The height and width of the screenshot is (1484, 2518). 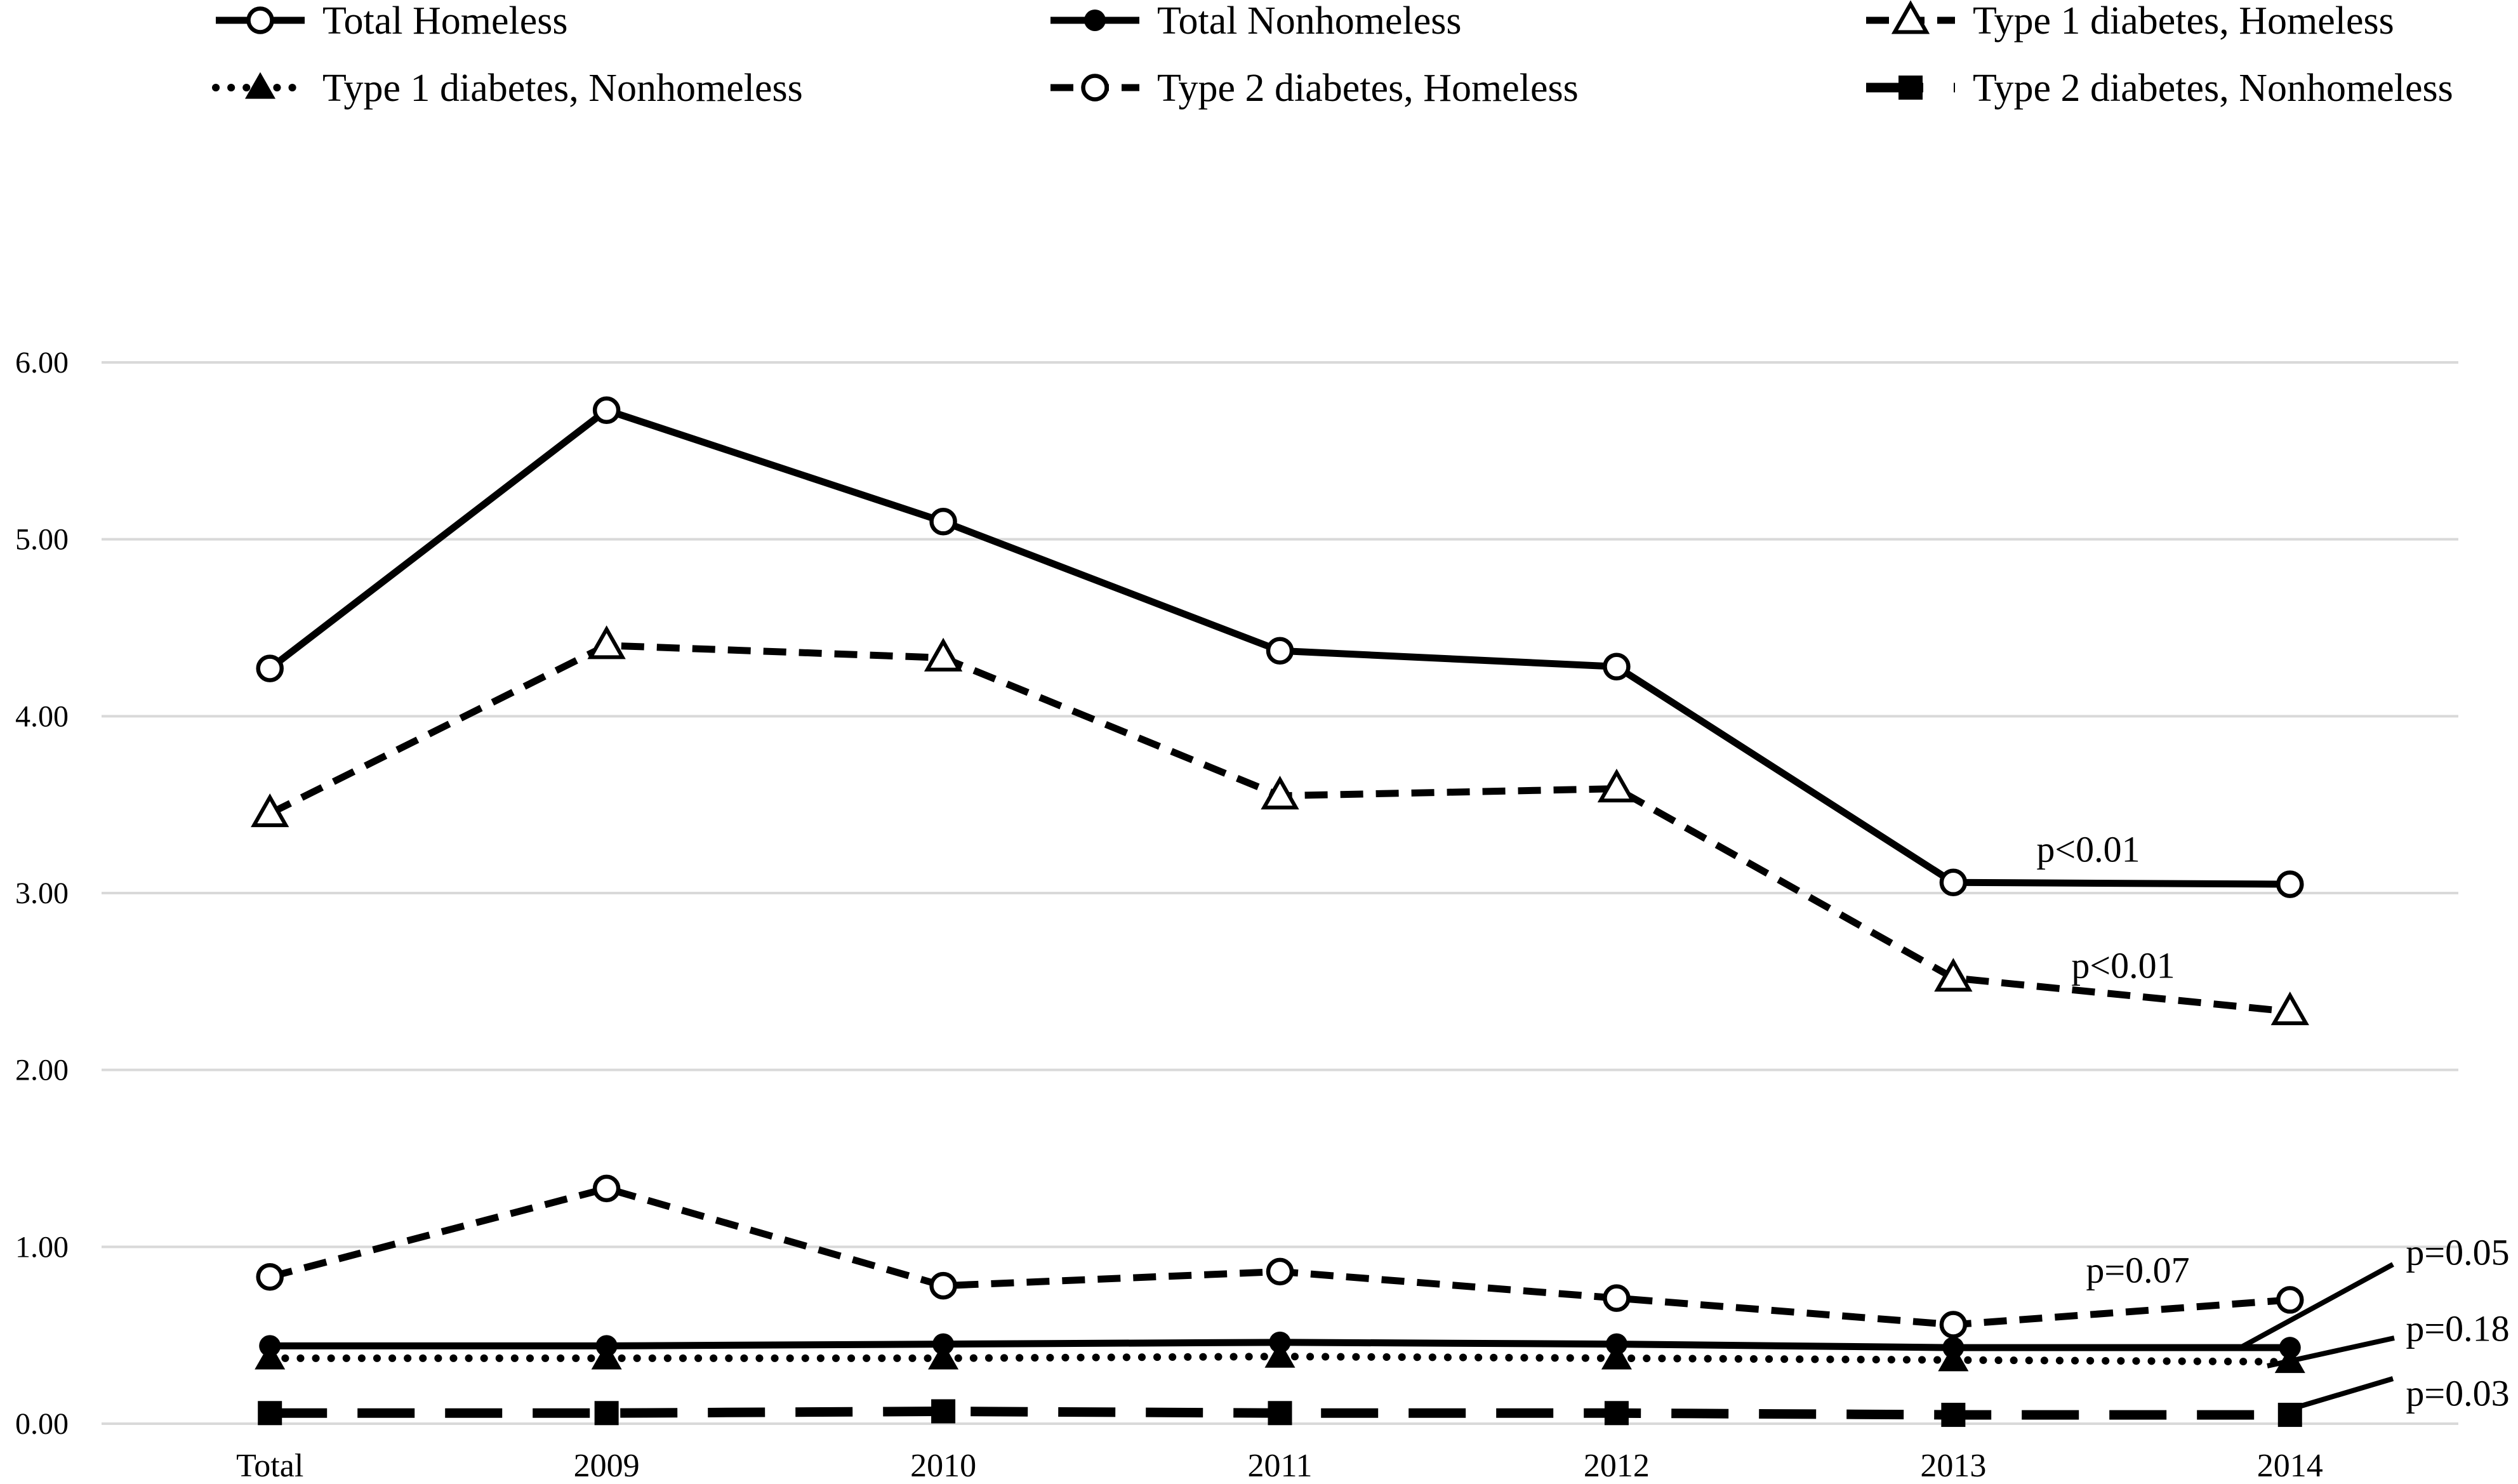 What do you see at coordinates (2290, 1466) in the screenshot?
I see `x-tick-label: 2014` at bounding box center [2290, 1466].